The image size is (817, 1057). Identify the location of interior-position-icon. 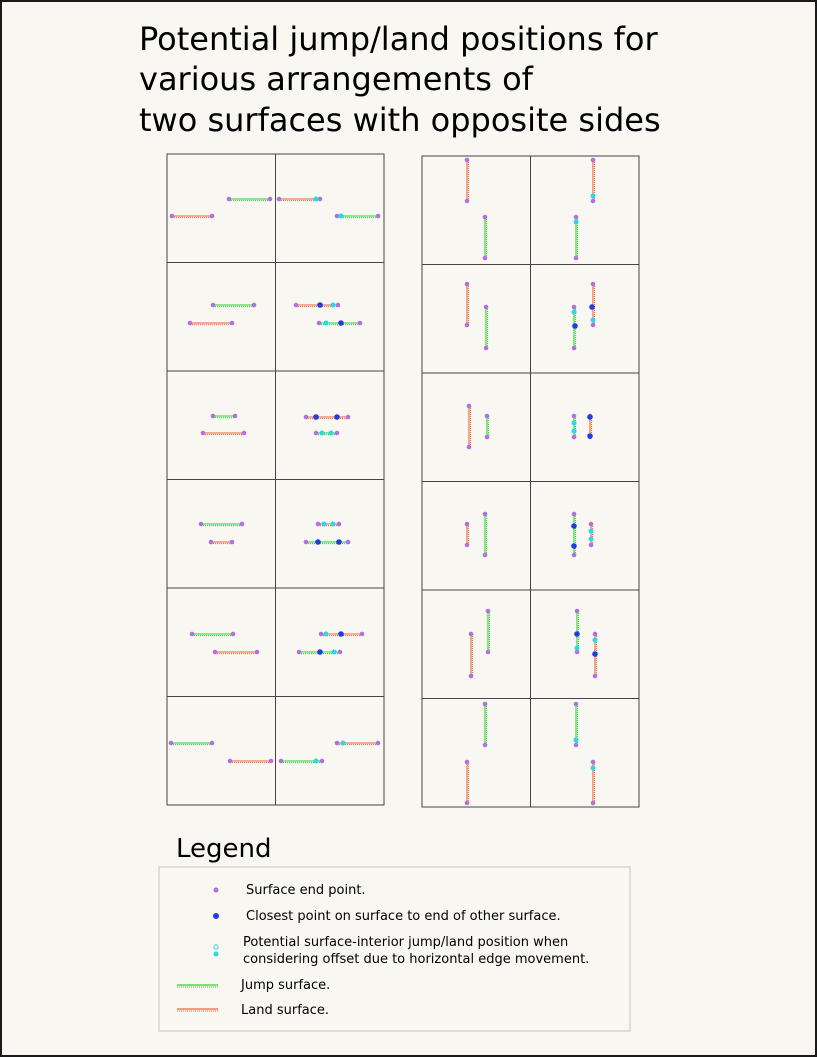
(216, 950).